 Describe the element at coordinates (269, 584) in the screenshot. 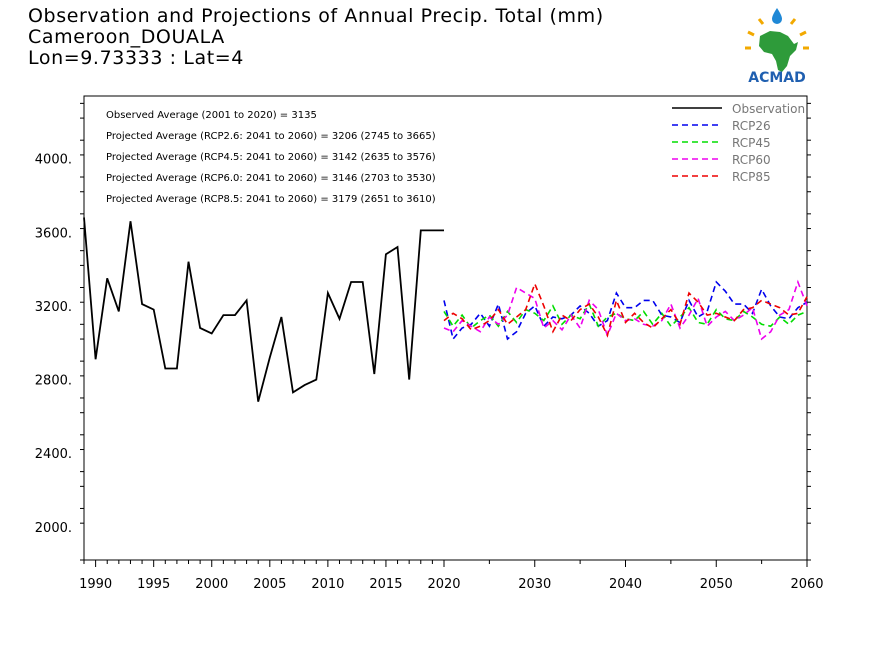

I see `x-tick-label: 2005` at that location.